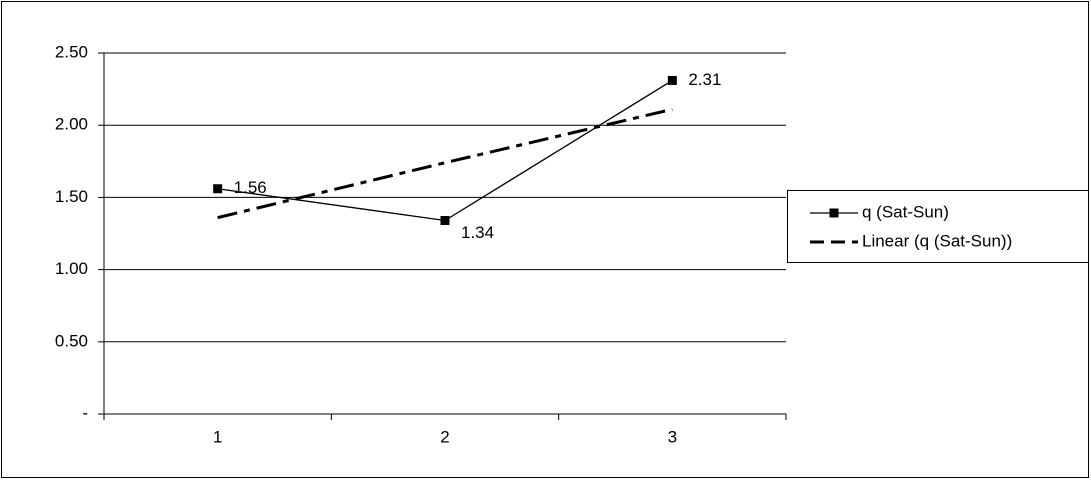 The width and height of the screenshot is (1091, 480). I want to click on y-tick-label: 2.00, so click(71, 124).